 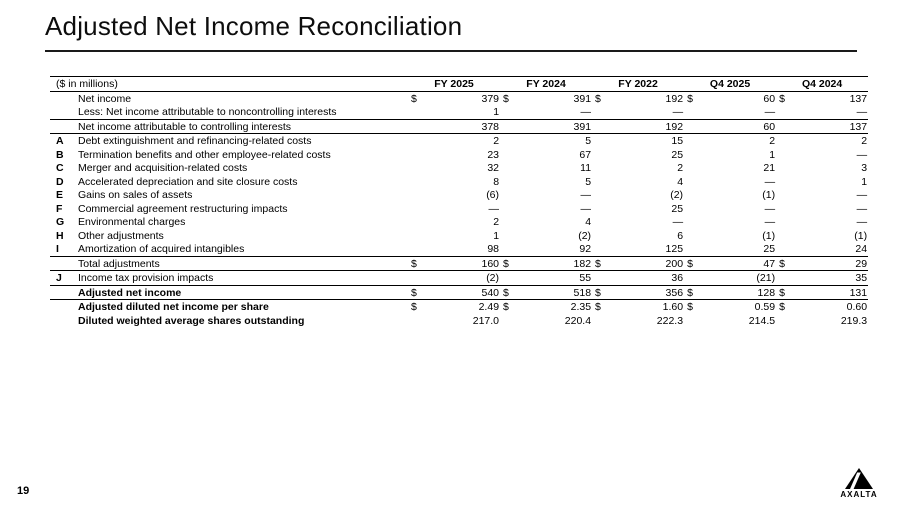 What do you see at coordinates (161, 249) in the screenshot?
I see `row-label: Amortization of acquired intangibles` at bounding box center [161, 249].